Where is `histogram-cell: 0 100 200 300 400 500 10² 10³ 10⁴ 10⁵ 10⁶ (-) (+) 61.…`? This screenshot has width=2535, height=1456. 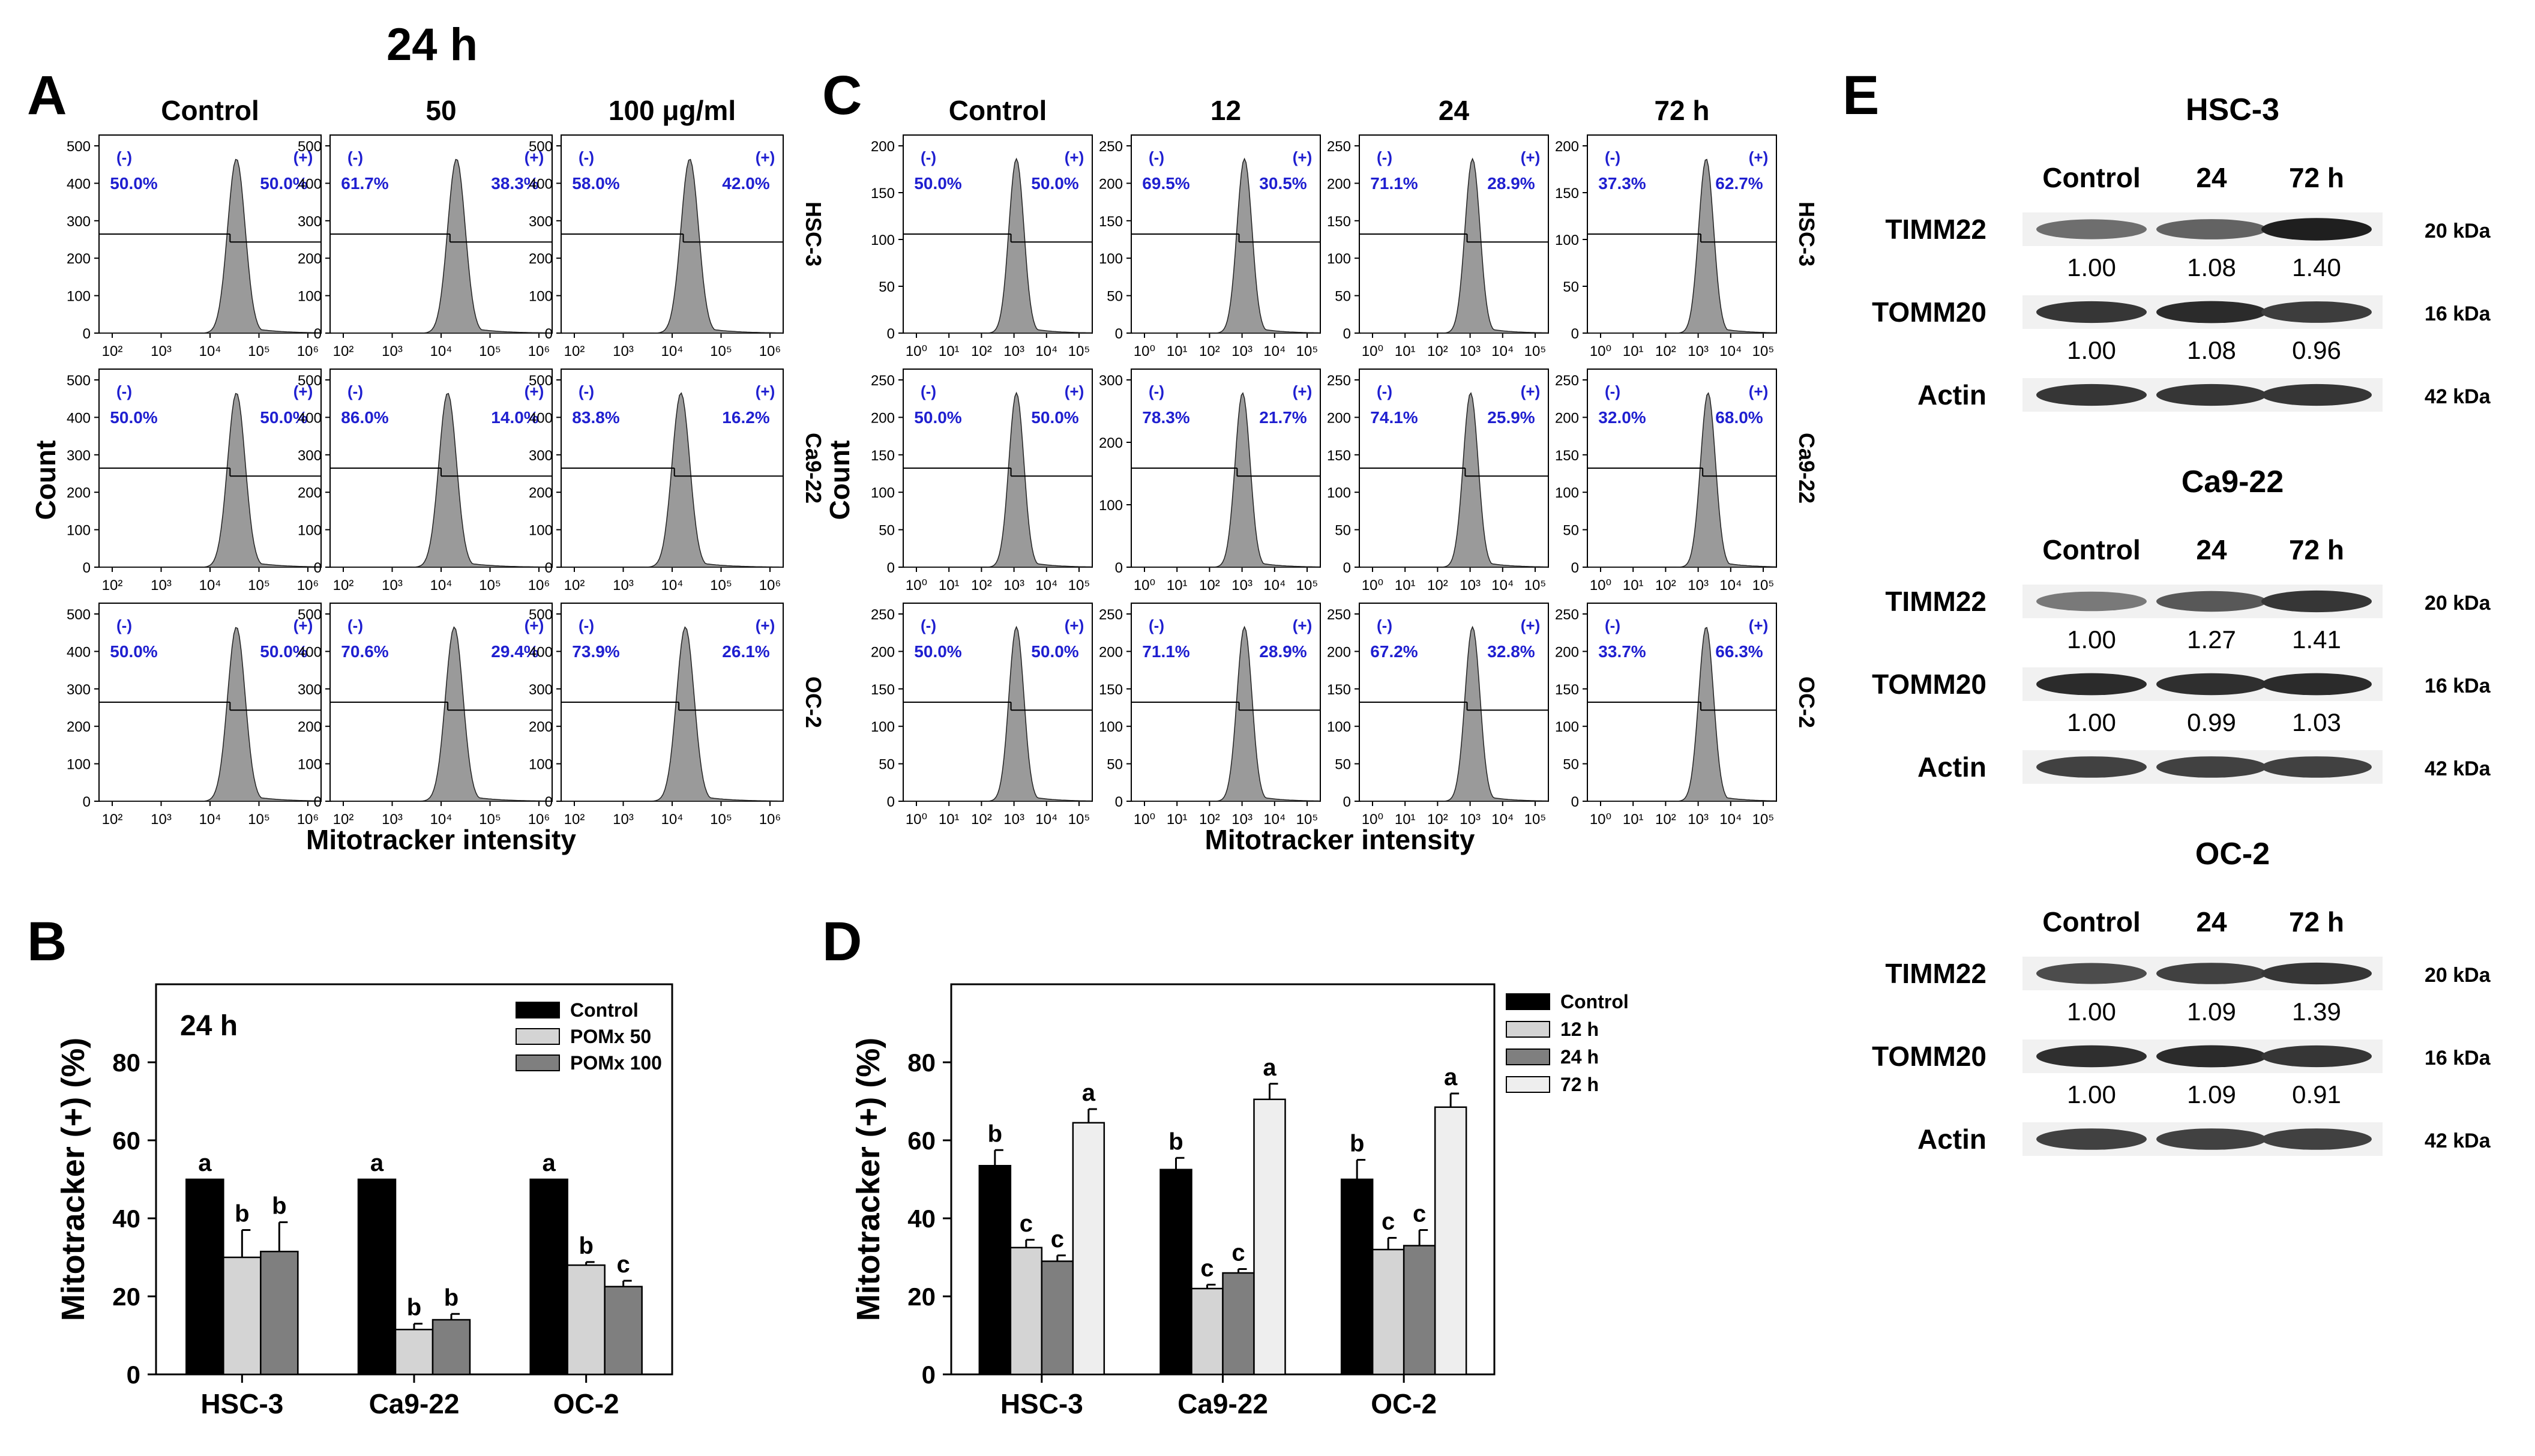 histogram-cell: 0 100 200 300 400 500 10² 10³ 10⁴ 10⁵ 10⁶ (-) (+) 61.… is located at coordinates (425, 246).